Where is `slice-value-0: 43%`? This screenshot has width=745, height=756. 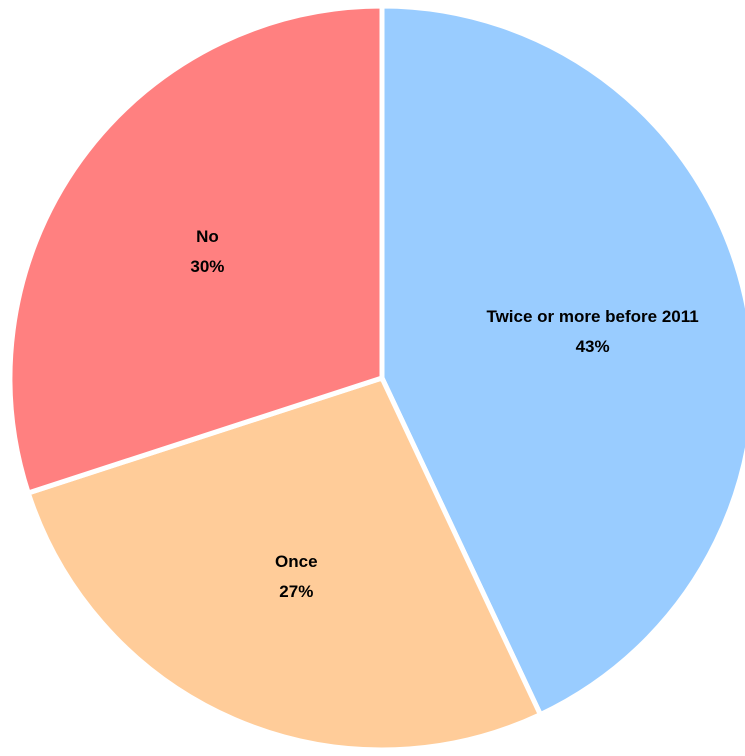
slice-value-0: 43% is located at coordinates (593, 346).